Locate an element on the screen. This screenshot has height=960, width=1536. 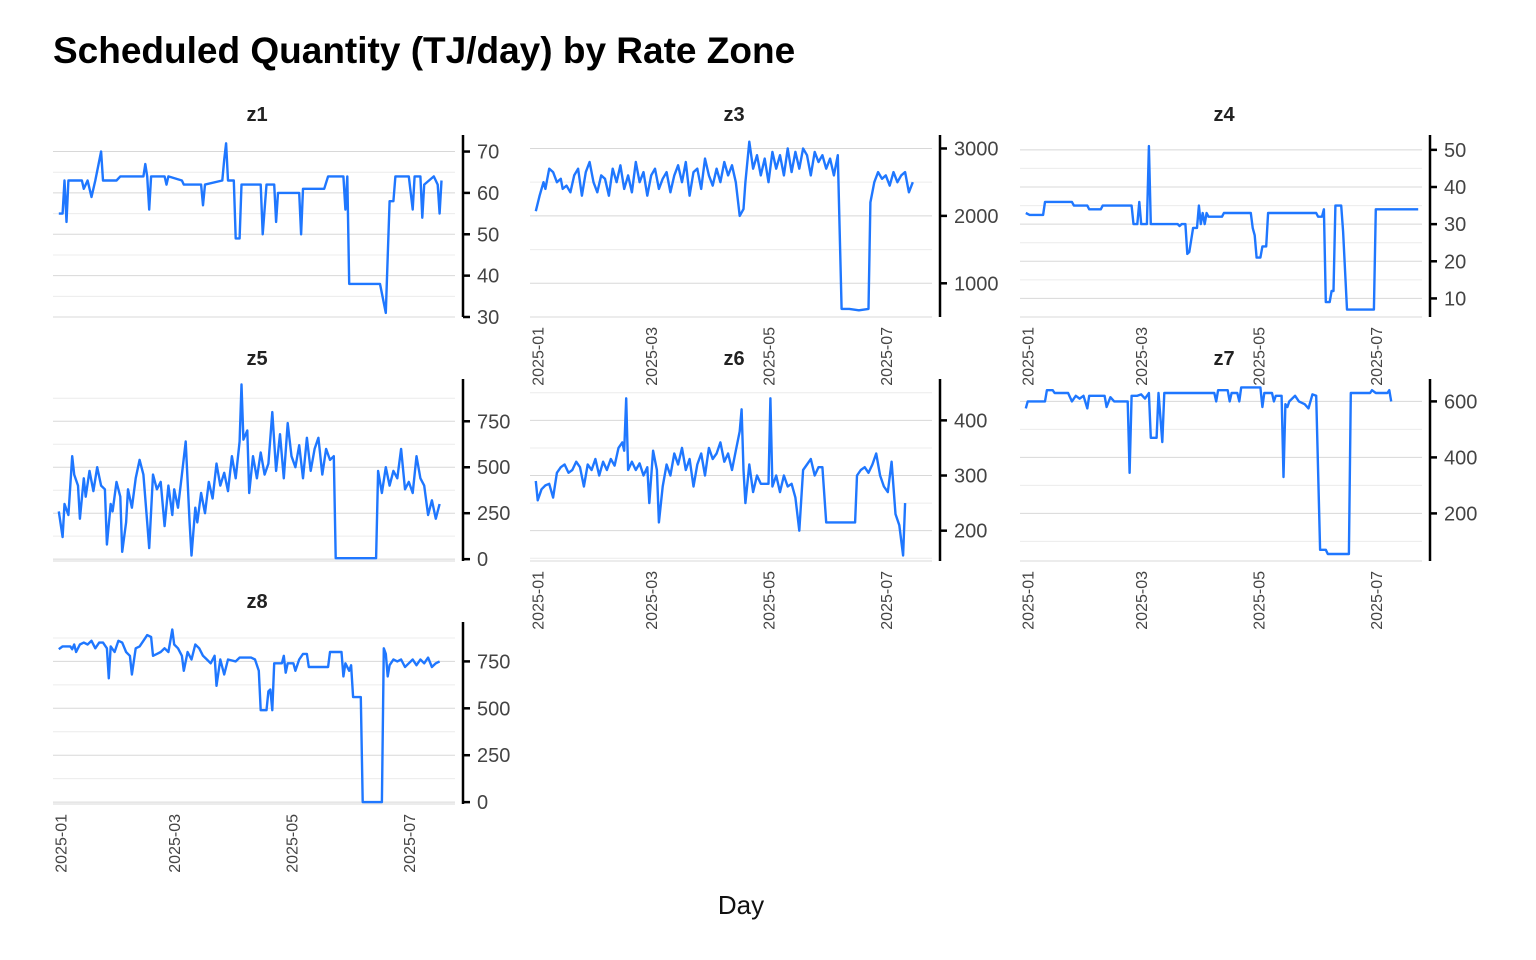
y-tick-label: 300 is located at coordinates (970, 477).